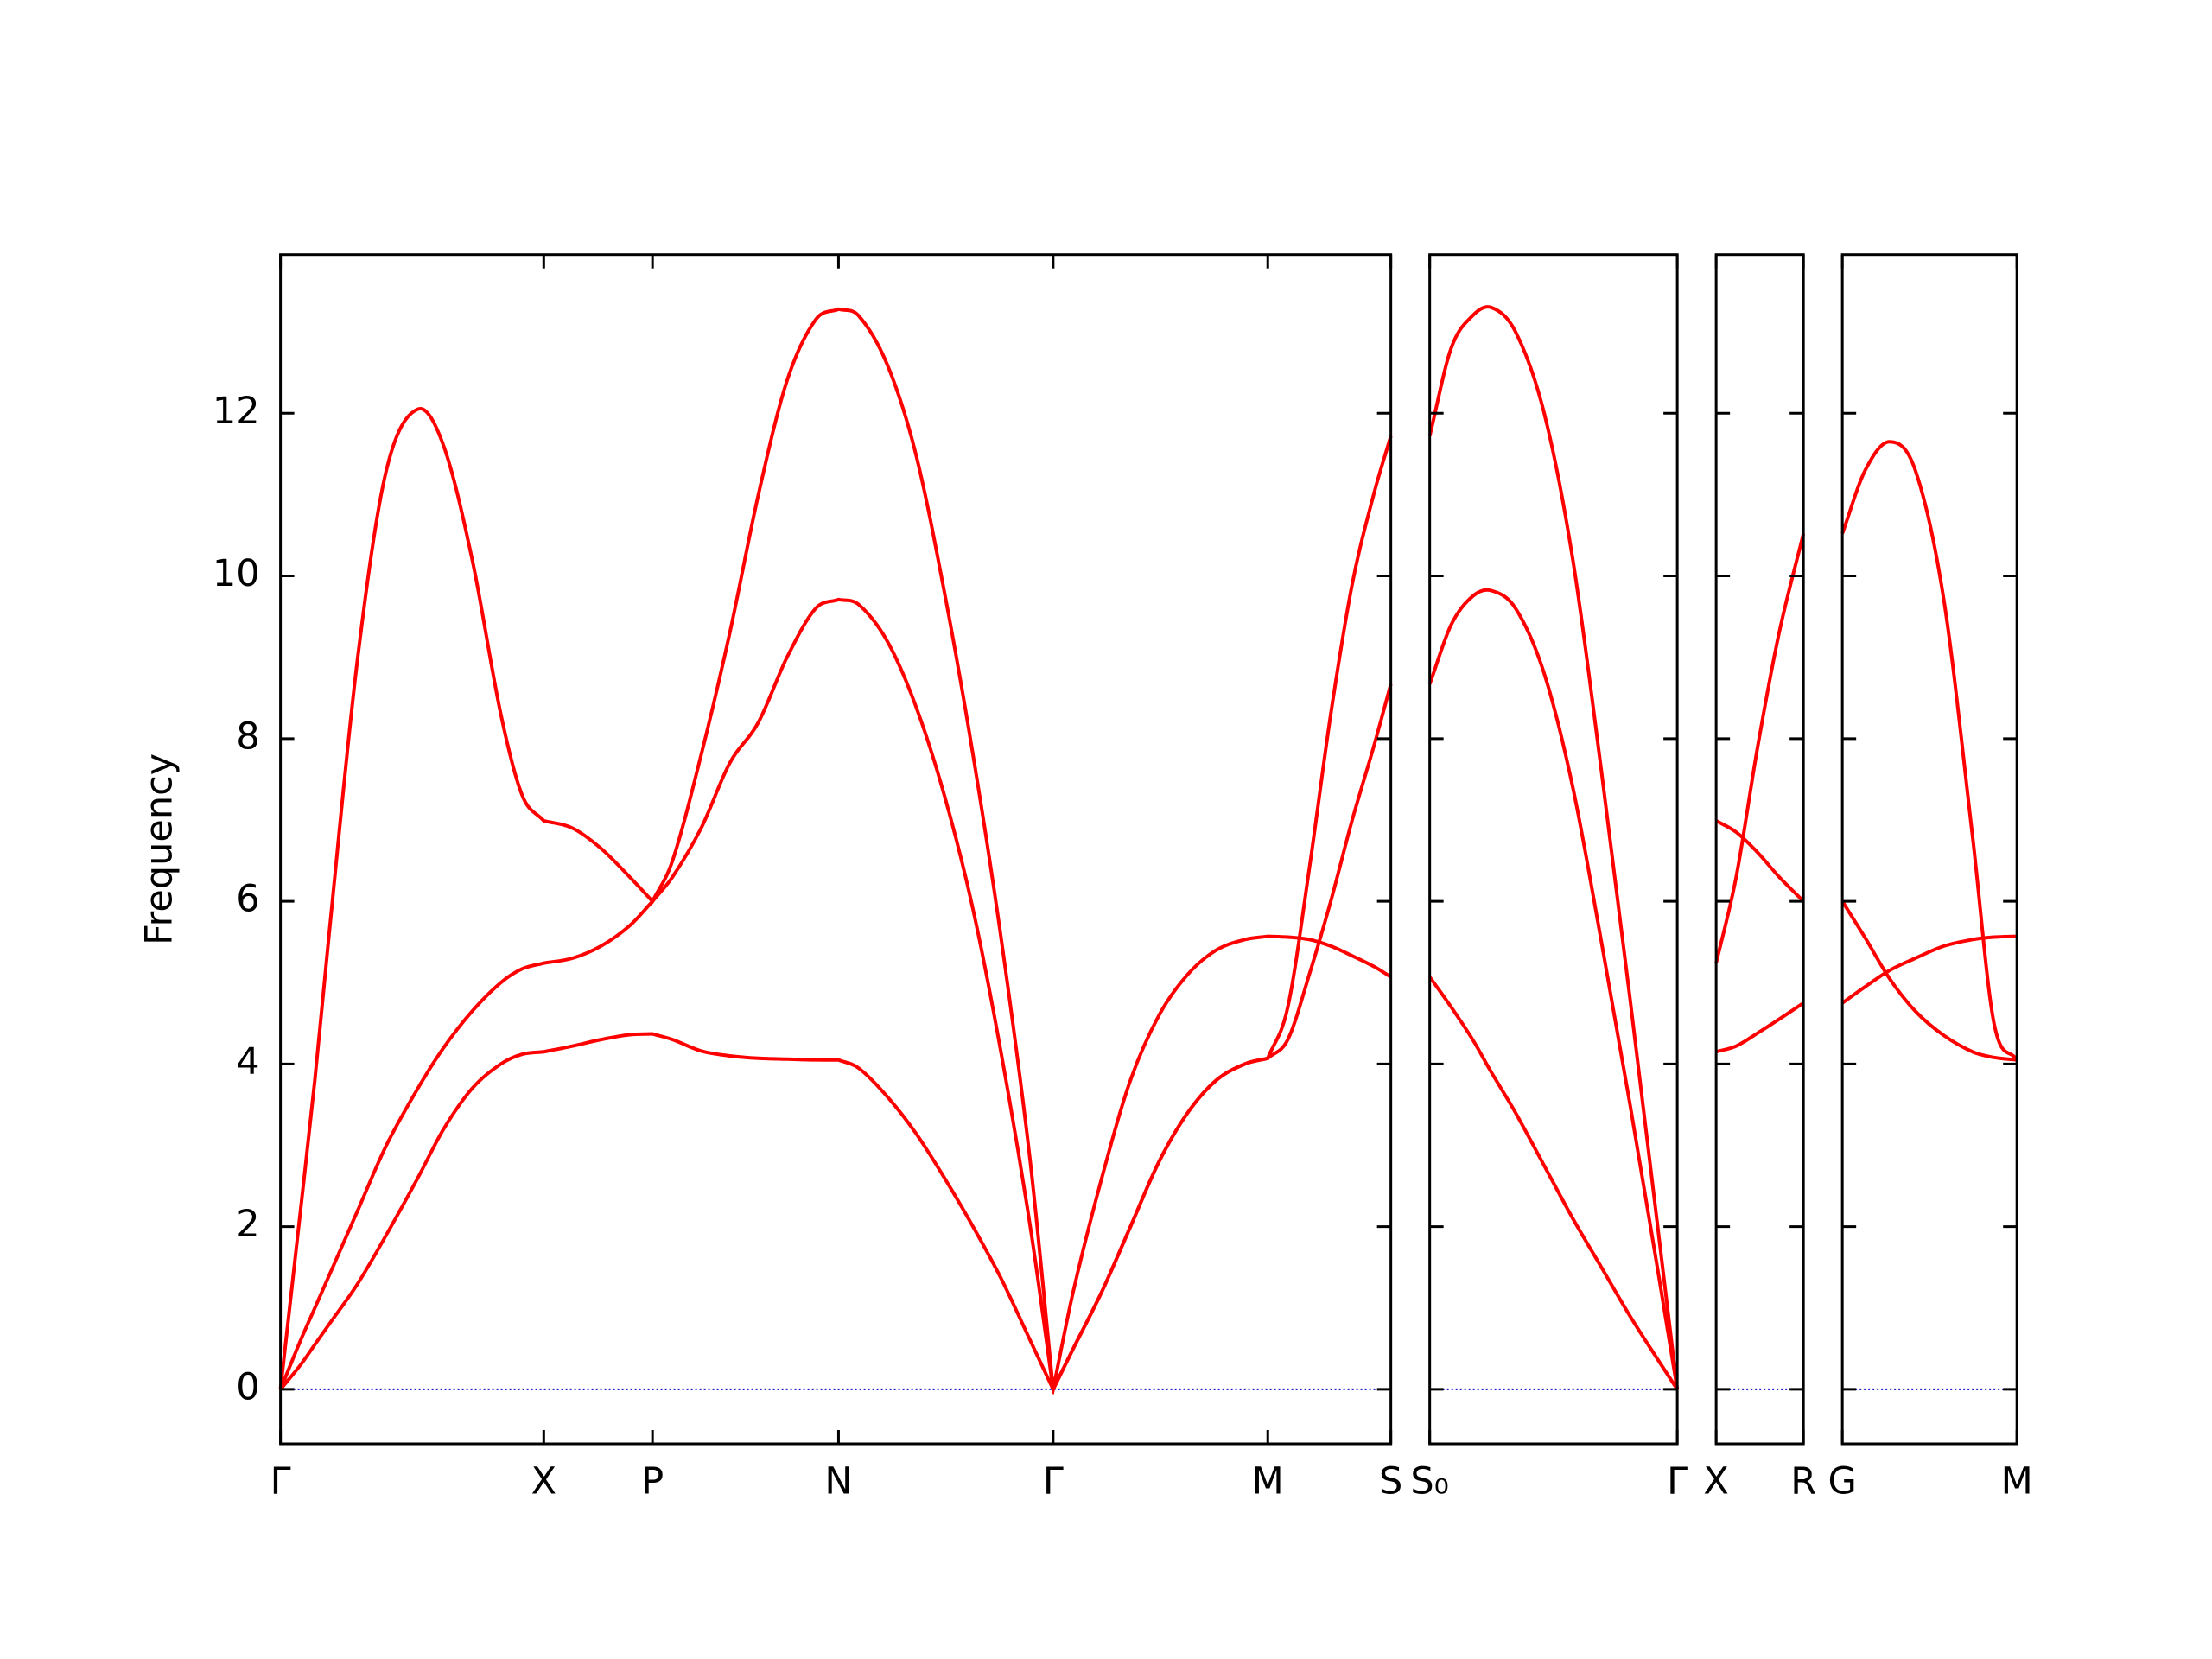 The width and height of the screenshot is (2212, 1659). I want to click on x-tick-label: S₀, so click(1429, 1481).